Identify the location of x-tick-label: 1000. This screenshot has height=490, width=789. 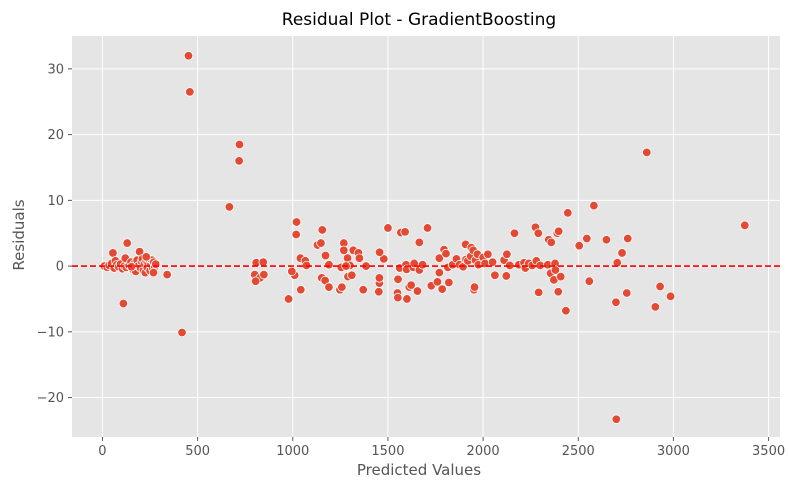
(292, 451).